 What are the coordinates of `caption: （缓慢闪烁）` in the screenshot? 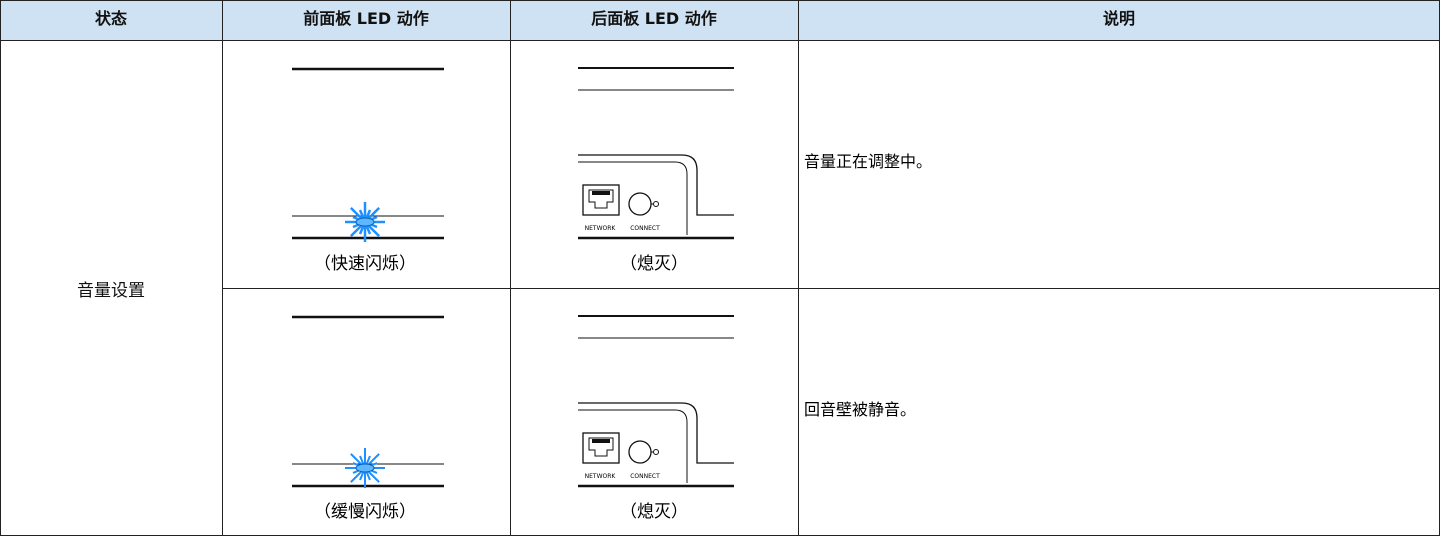 It's located at (365, 511).